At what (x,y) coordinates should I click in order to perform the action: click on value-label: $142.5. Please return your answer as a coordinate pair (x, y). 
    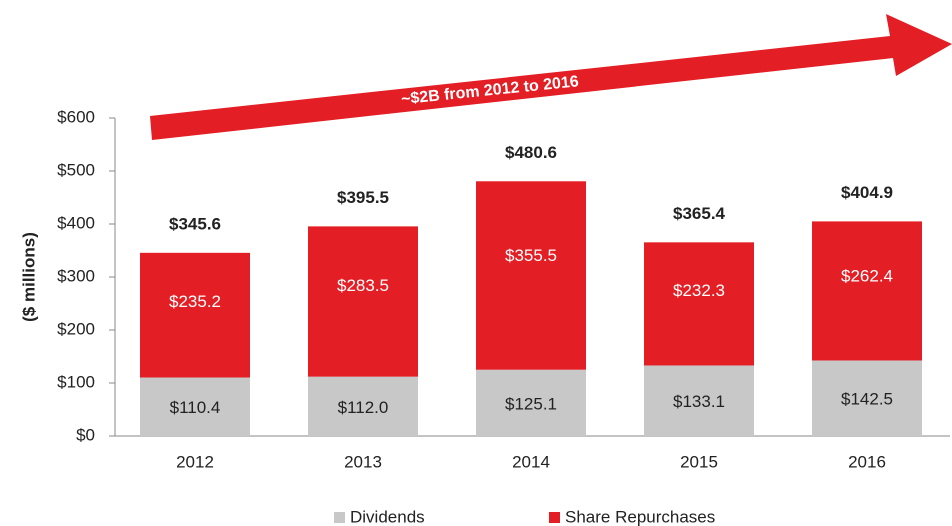
    Looking at the image, I should click on (867, 399).